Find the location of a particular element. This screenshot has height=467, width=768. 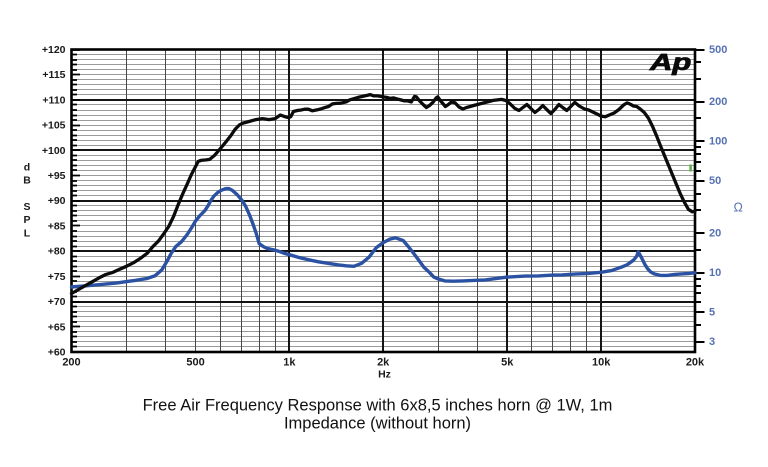

svg-text: Ω is located at coordinates (738, 208).